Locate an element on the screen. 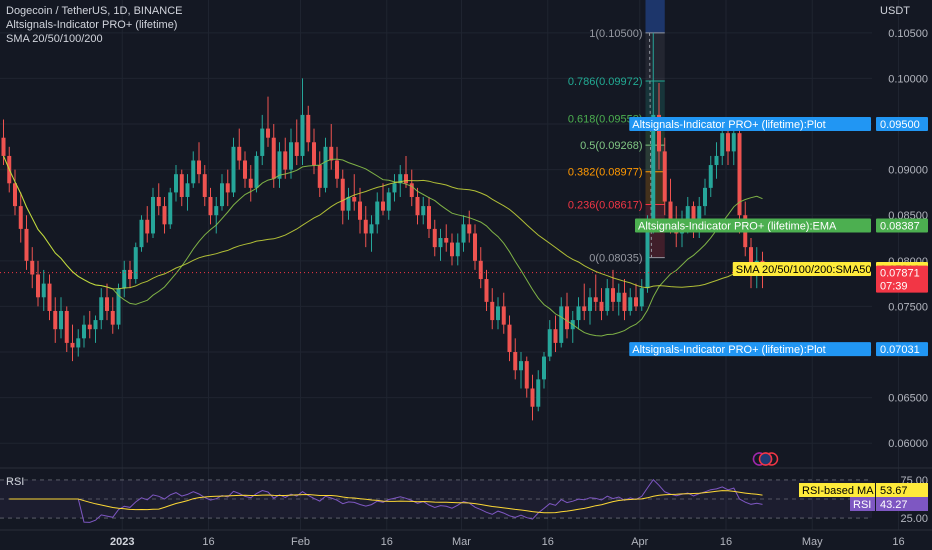  last-price-tag is located at coordinates (902, 279).